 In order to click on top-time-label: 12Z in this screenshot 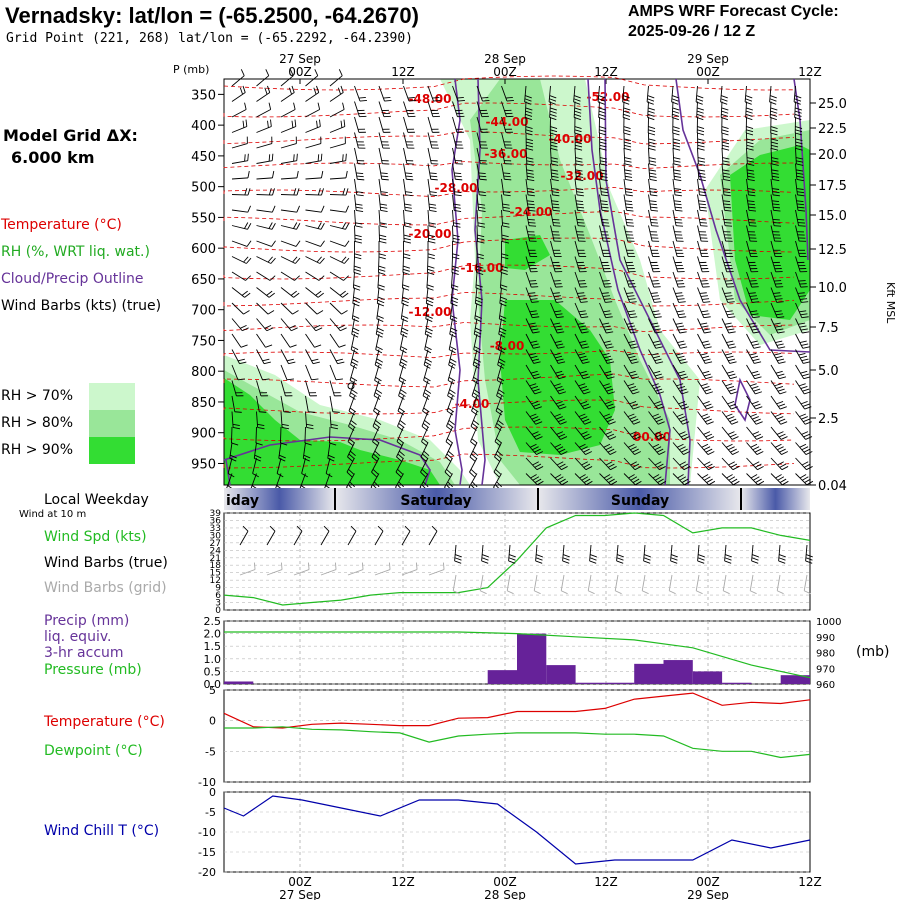, I will do `click(810, 72)`.